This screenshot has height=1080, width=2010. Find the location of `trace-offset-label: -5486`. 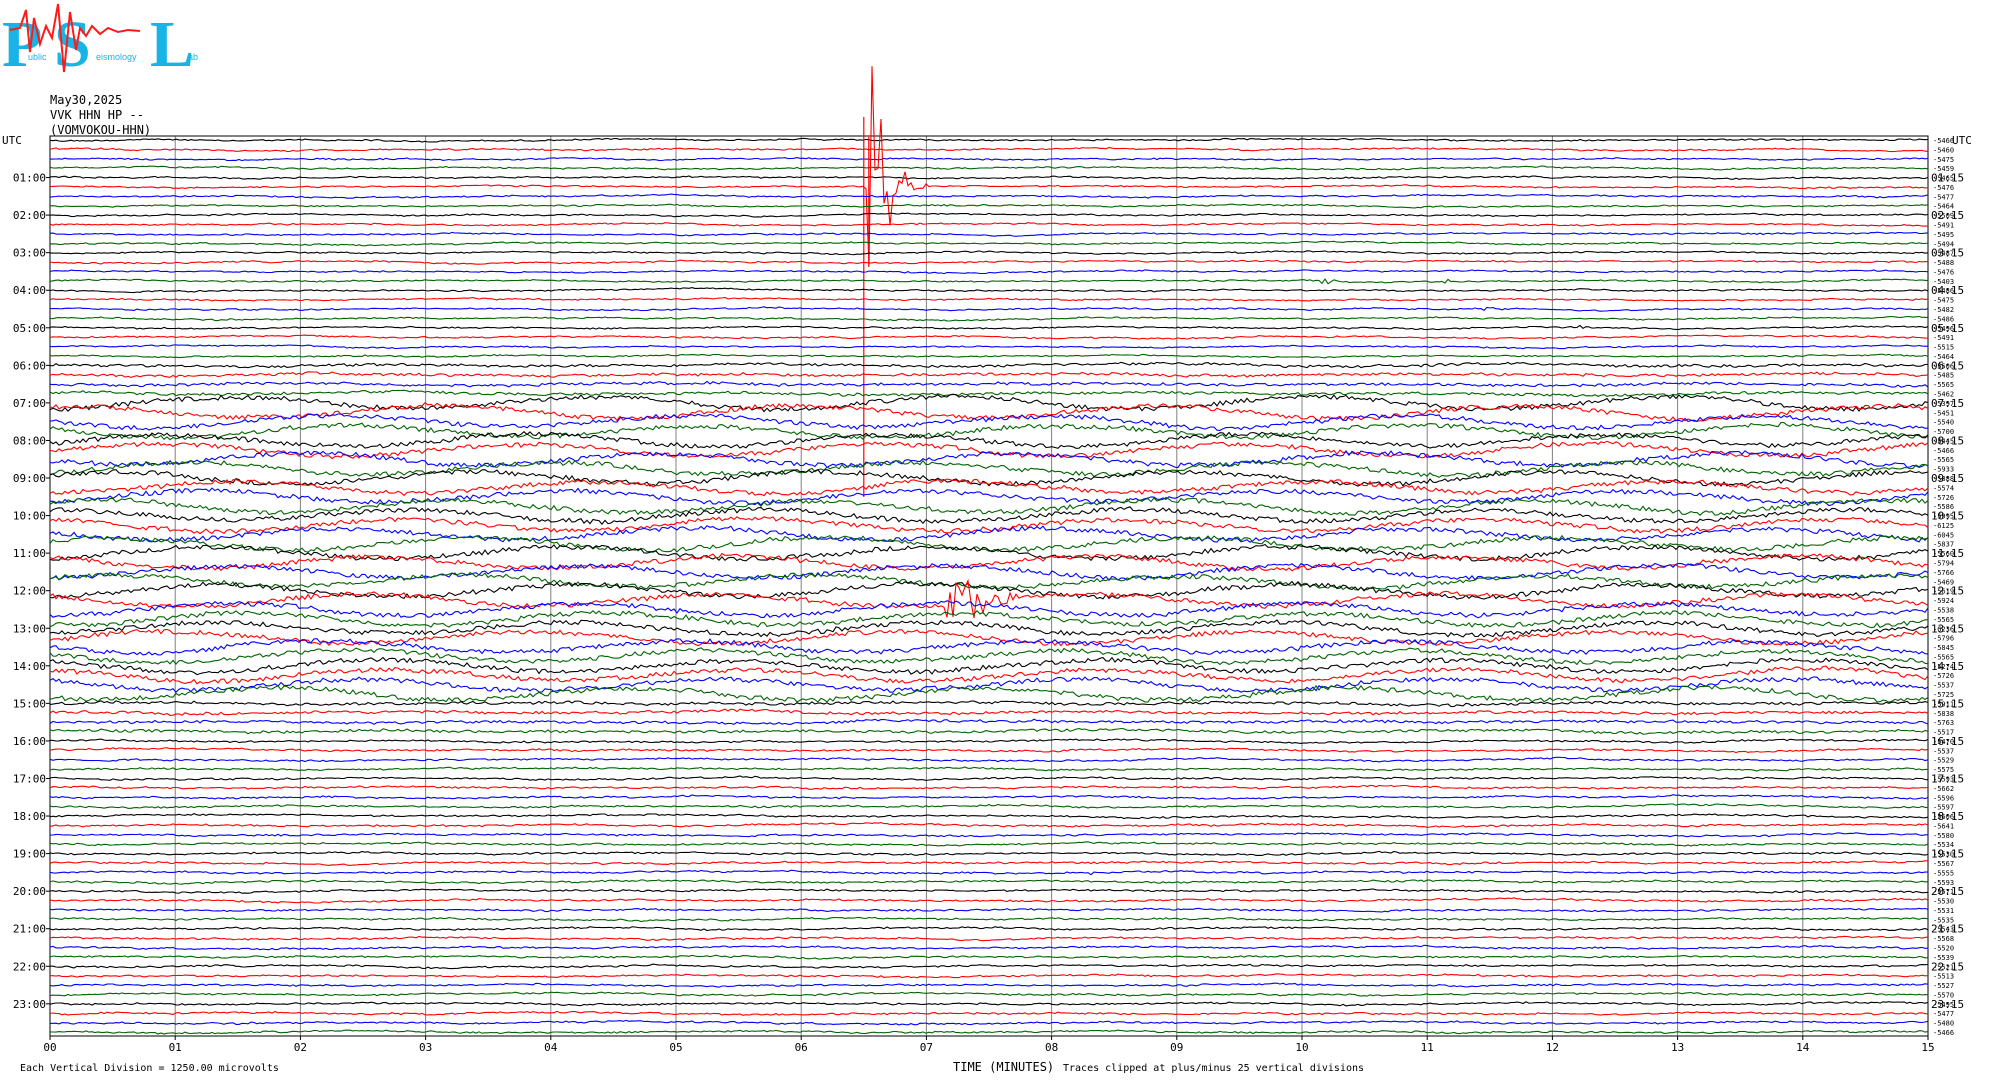

trace-offset-label: -5486 is located at coordinates (1943, 319).